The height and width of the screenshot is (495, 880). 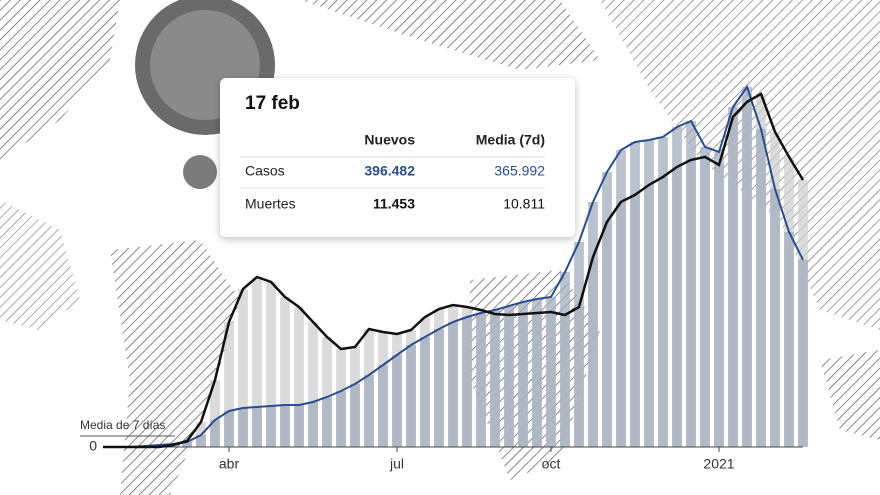 What do you see at coordinates (272, 103) in the screenshot?
I see `tooltip-title: 17 feb` at bounding box center [272, 103].